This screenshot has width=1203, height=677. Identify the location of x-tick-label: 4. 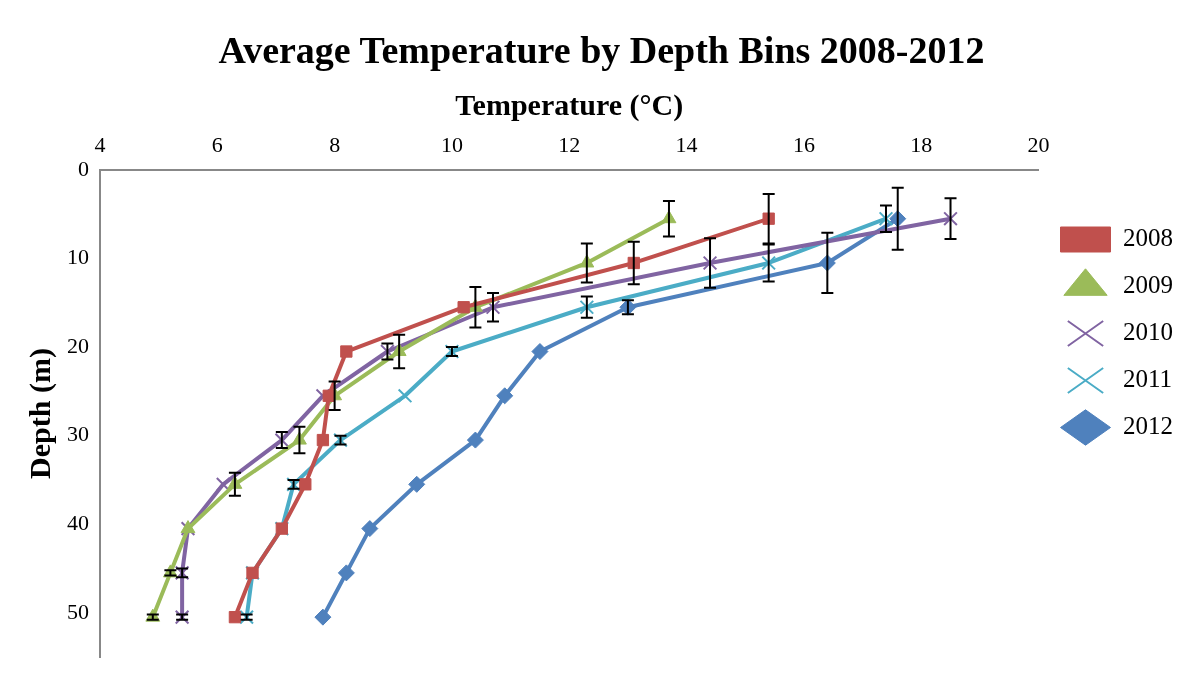
(100, 144).